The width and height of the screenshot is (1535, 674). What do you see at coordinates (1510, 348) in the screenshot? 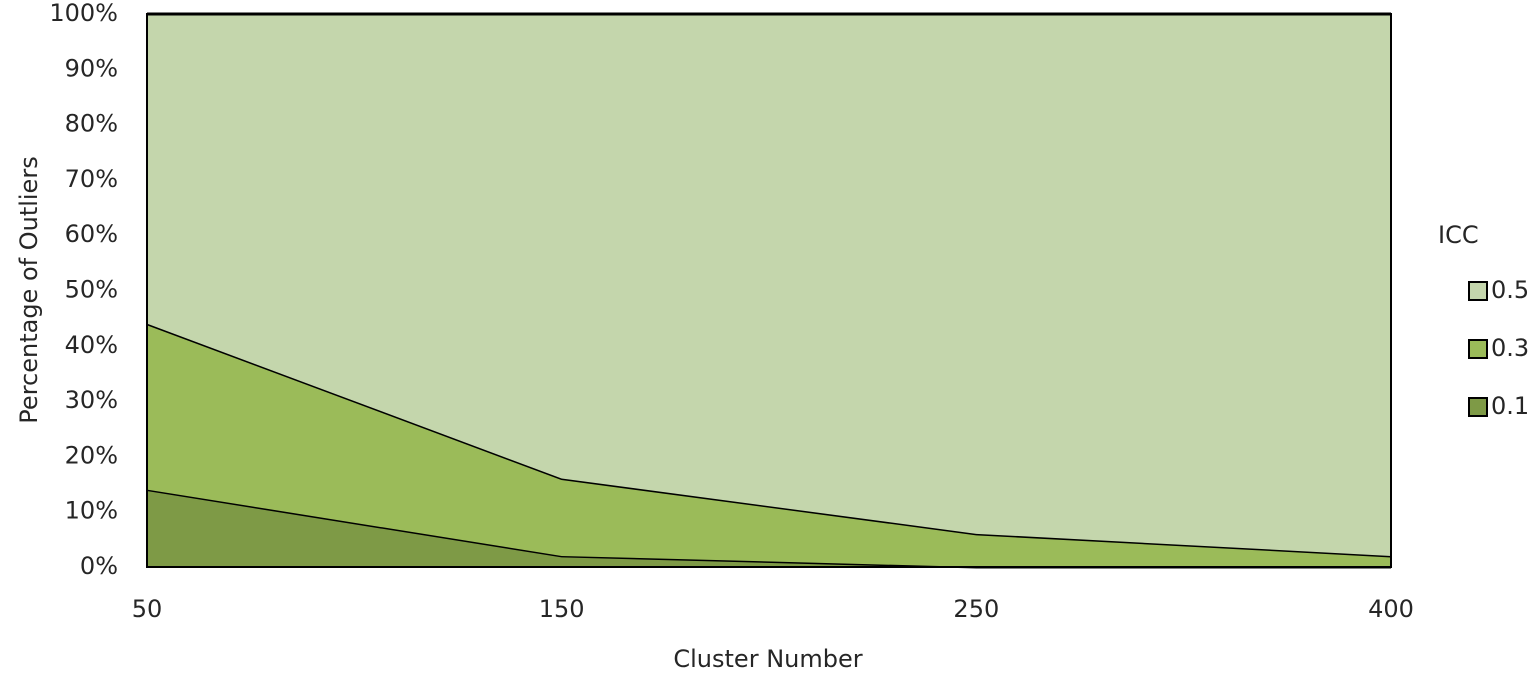
I see `legend-label: 0.3` at bounding box center [1510, 348].